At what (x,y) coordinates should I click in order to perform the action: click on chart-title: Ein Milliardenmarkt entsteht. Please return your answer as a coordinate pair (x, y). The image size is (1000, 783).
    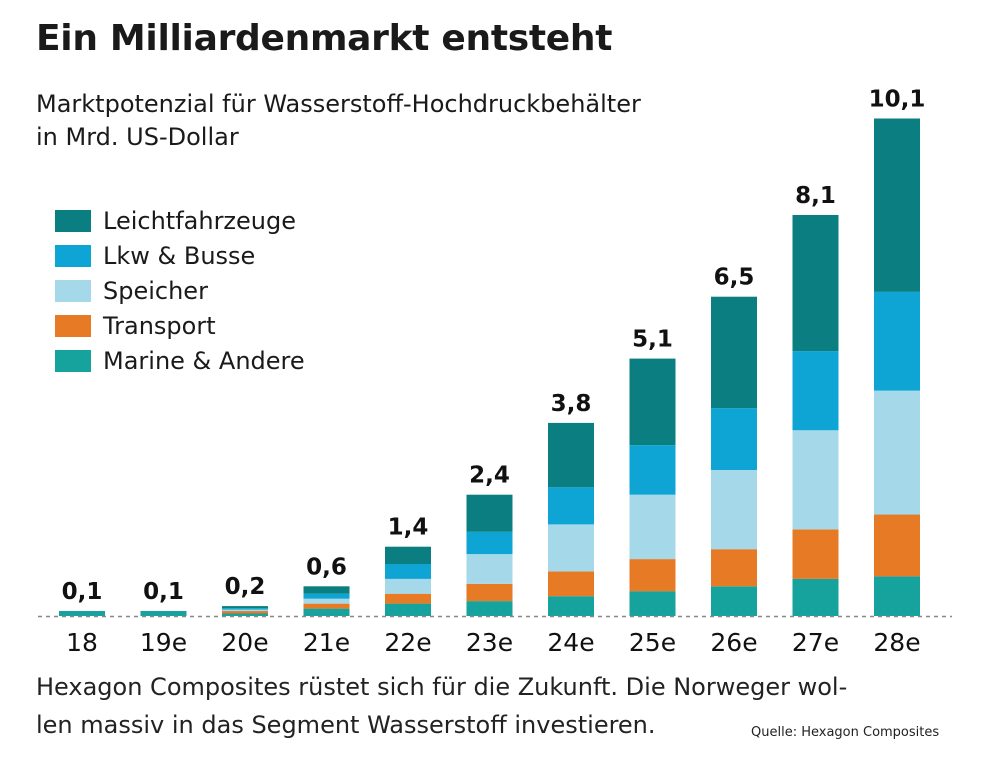
    Looking at the image, I should click on (324, 38).